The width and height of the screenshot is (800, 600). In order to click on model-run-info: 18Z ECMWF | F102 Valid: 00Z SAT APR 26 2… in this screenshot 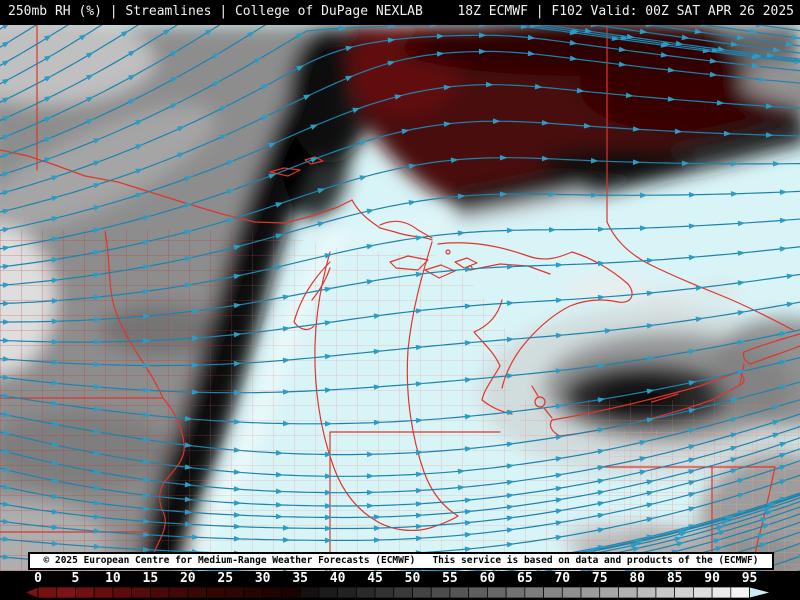, I will do `click(625, 11)`.